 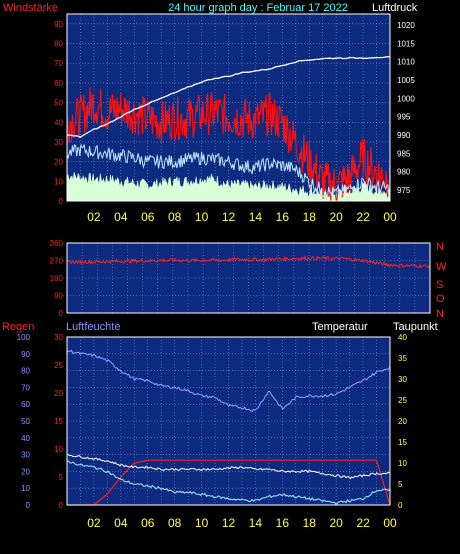 I want to click on pressure-y-tick-label: 990, so click(x=404, y=135).